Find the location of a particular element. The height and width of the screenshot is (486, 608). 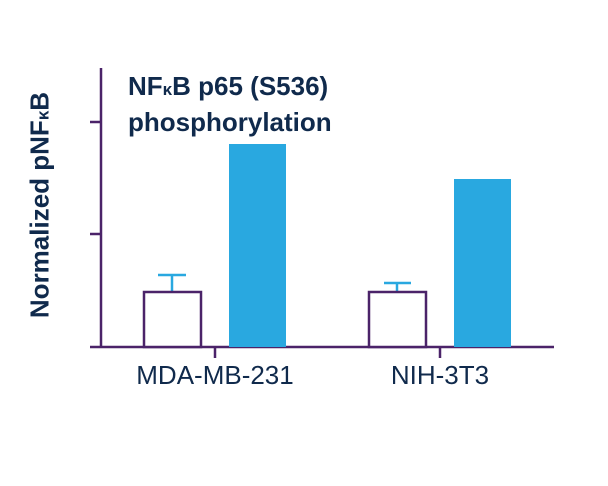

chart-title: NFκB p65 (S536) phosphorylation is located at coordinates (230, 104).